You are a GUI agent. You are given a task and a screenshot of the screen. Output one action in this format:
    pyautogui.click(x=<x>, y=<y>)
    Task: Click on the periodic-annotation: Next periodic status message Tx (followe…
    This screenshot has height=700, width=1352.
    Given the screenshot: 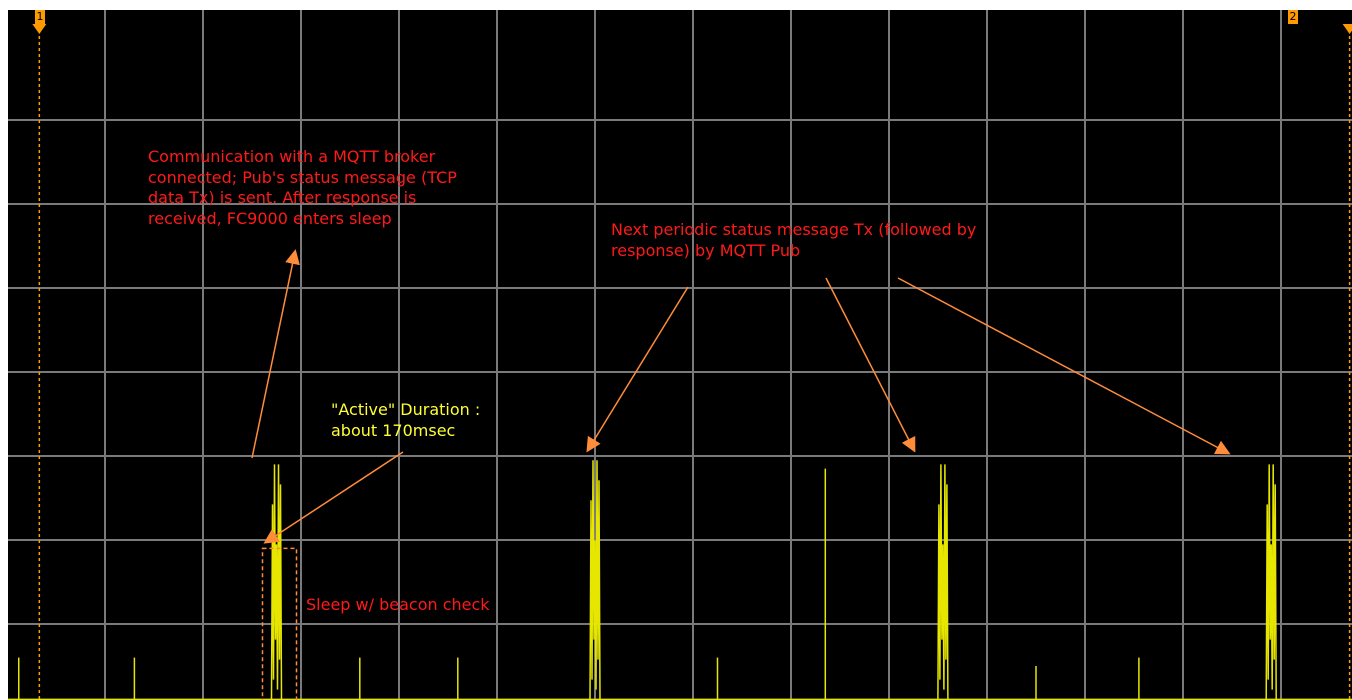 What is the action you would take?
    pyautogui.click(x=793, y=240)
    